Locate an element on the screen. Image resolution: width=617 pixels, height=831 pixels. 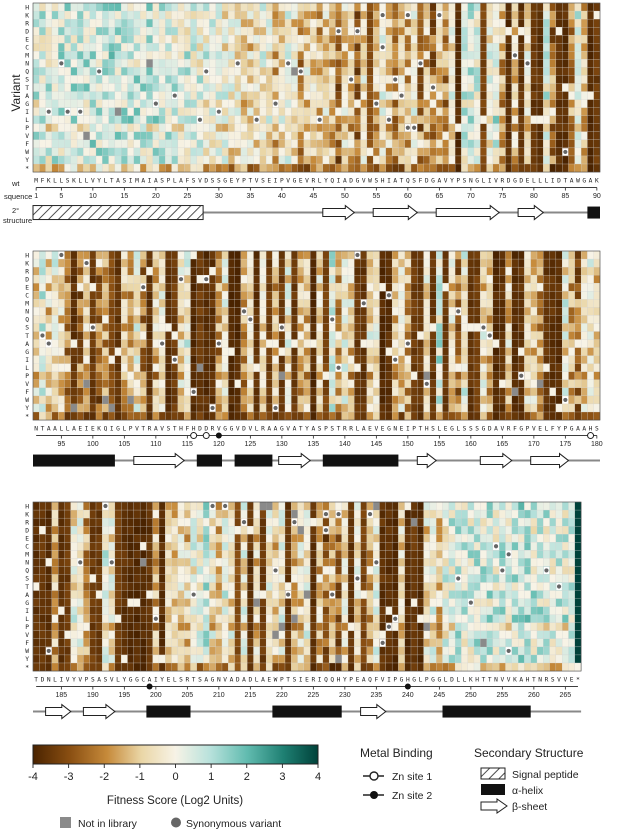
wt-residue: L is located at coordinates (534, 181).